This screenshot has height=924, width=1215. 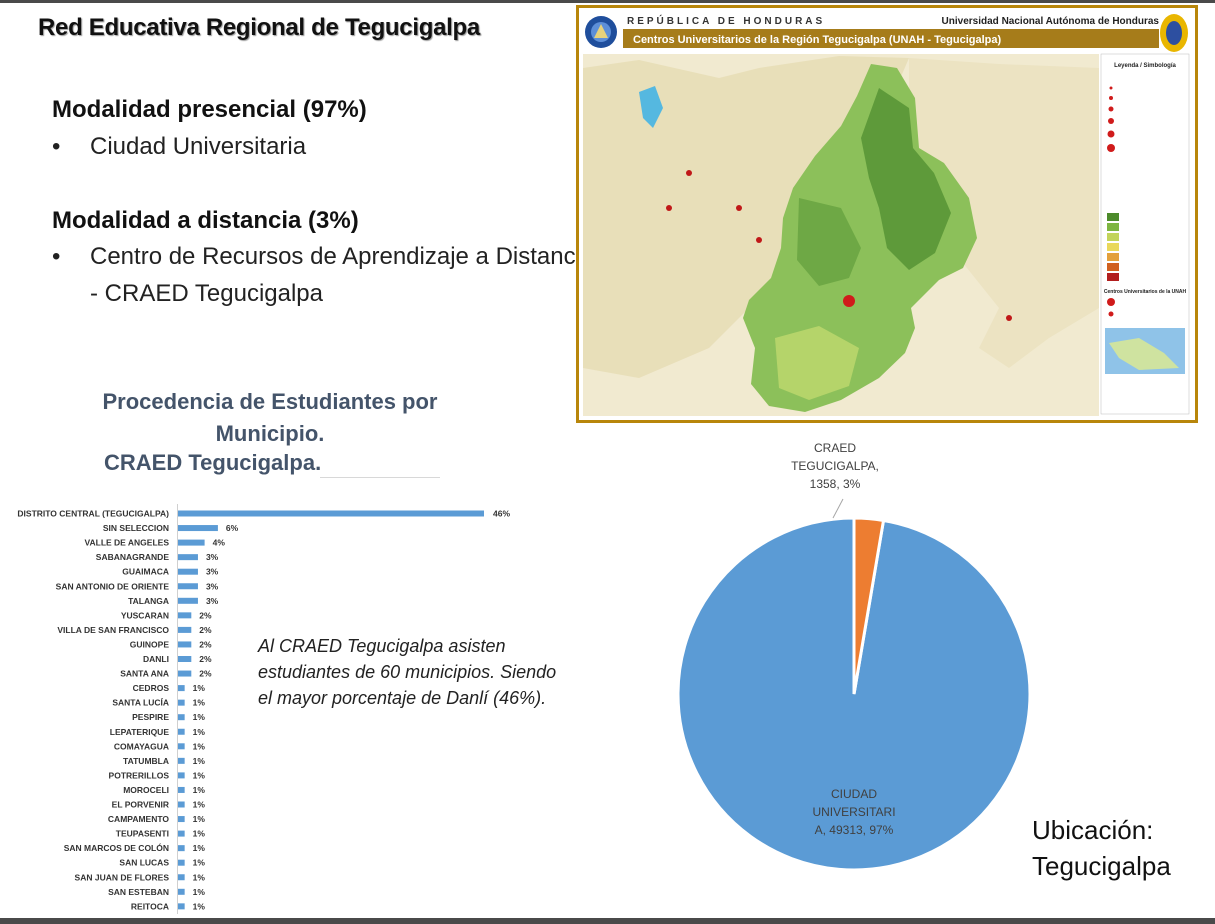 What do you see at coordinates (835, 448) in the screenshot?
I see `pie-data-label: CRAED` at bounding box center [835, 448].